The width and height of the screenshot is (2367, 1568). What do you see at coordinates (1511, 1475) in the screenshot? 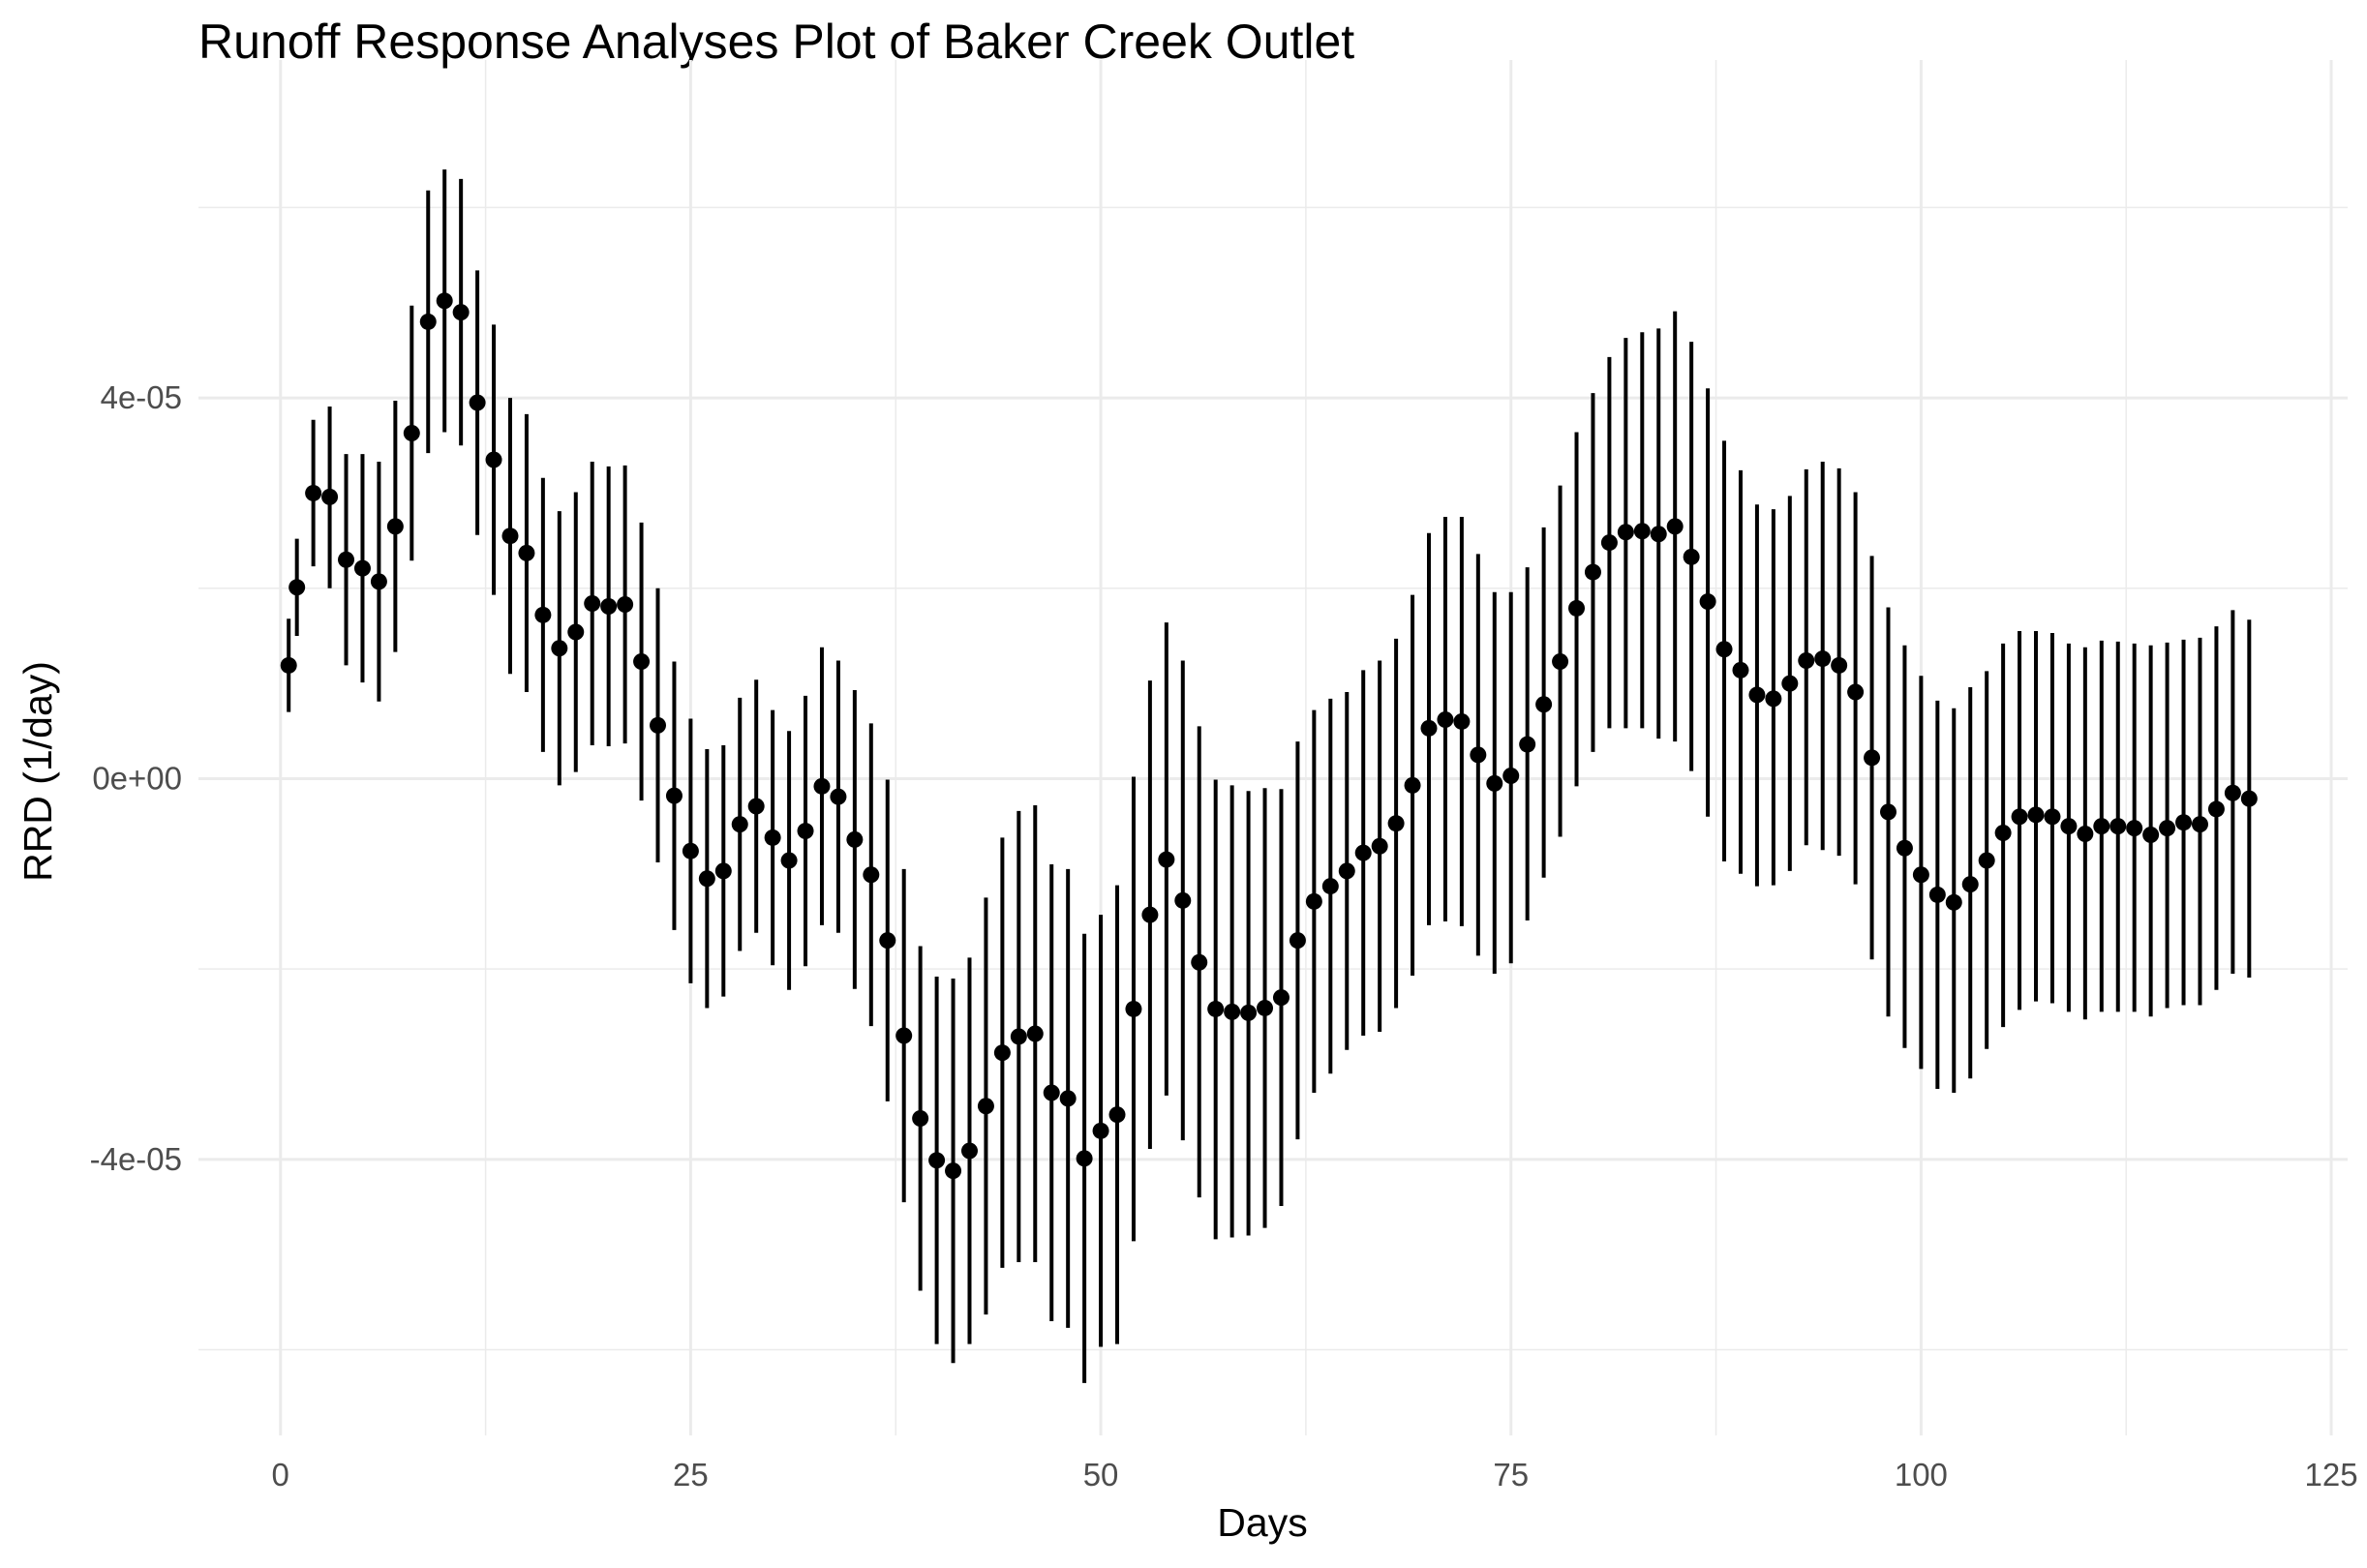
I see `x-tick-label: 75` at bounding box center [1511, 1475].